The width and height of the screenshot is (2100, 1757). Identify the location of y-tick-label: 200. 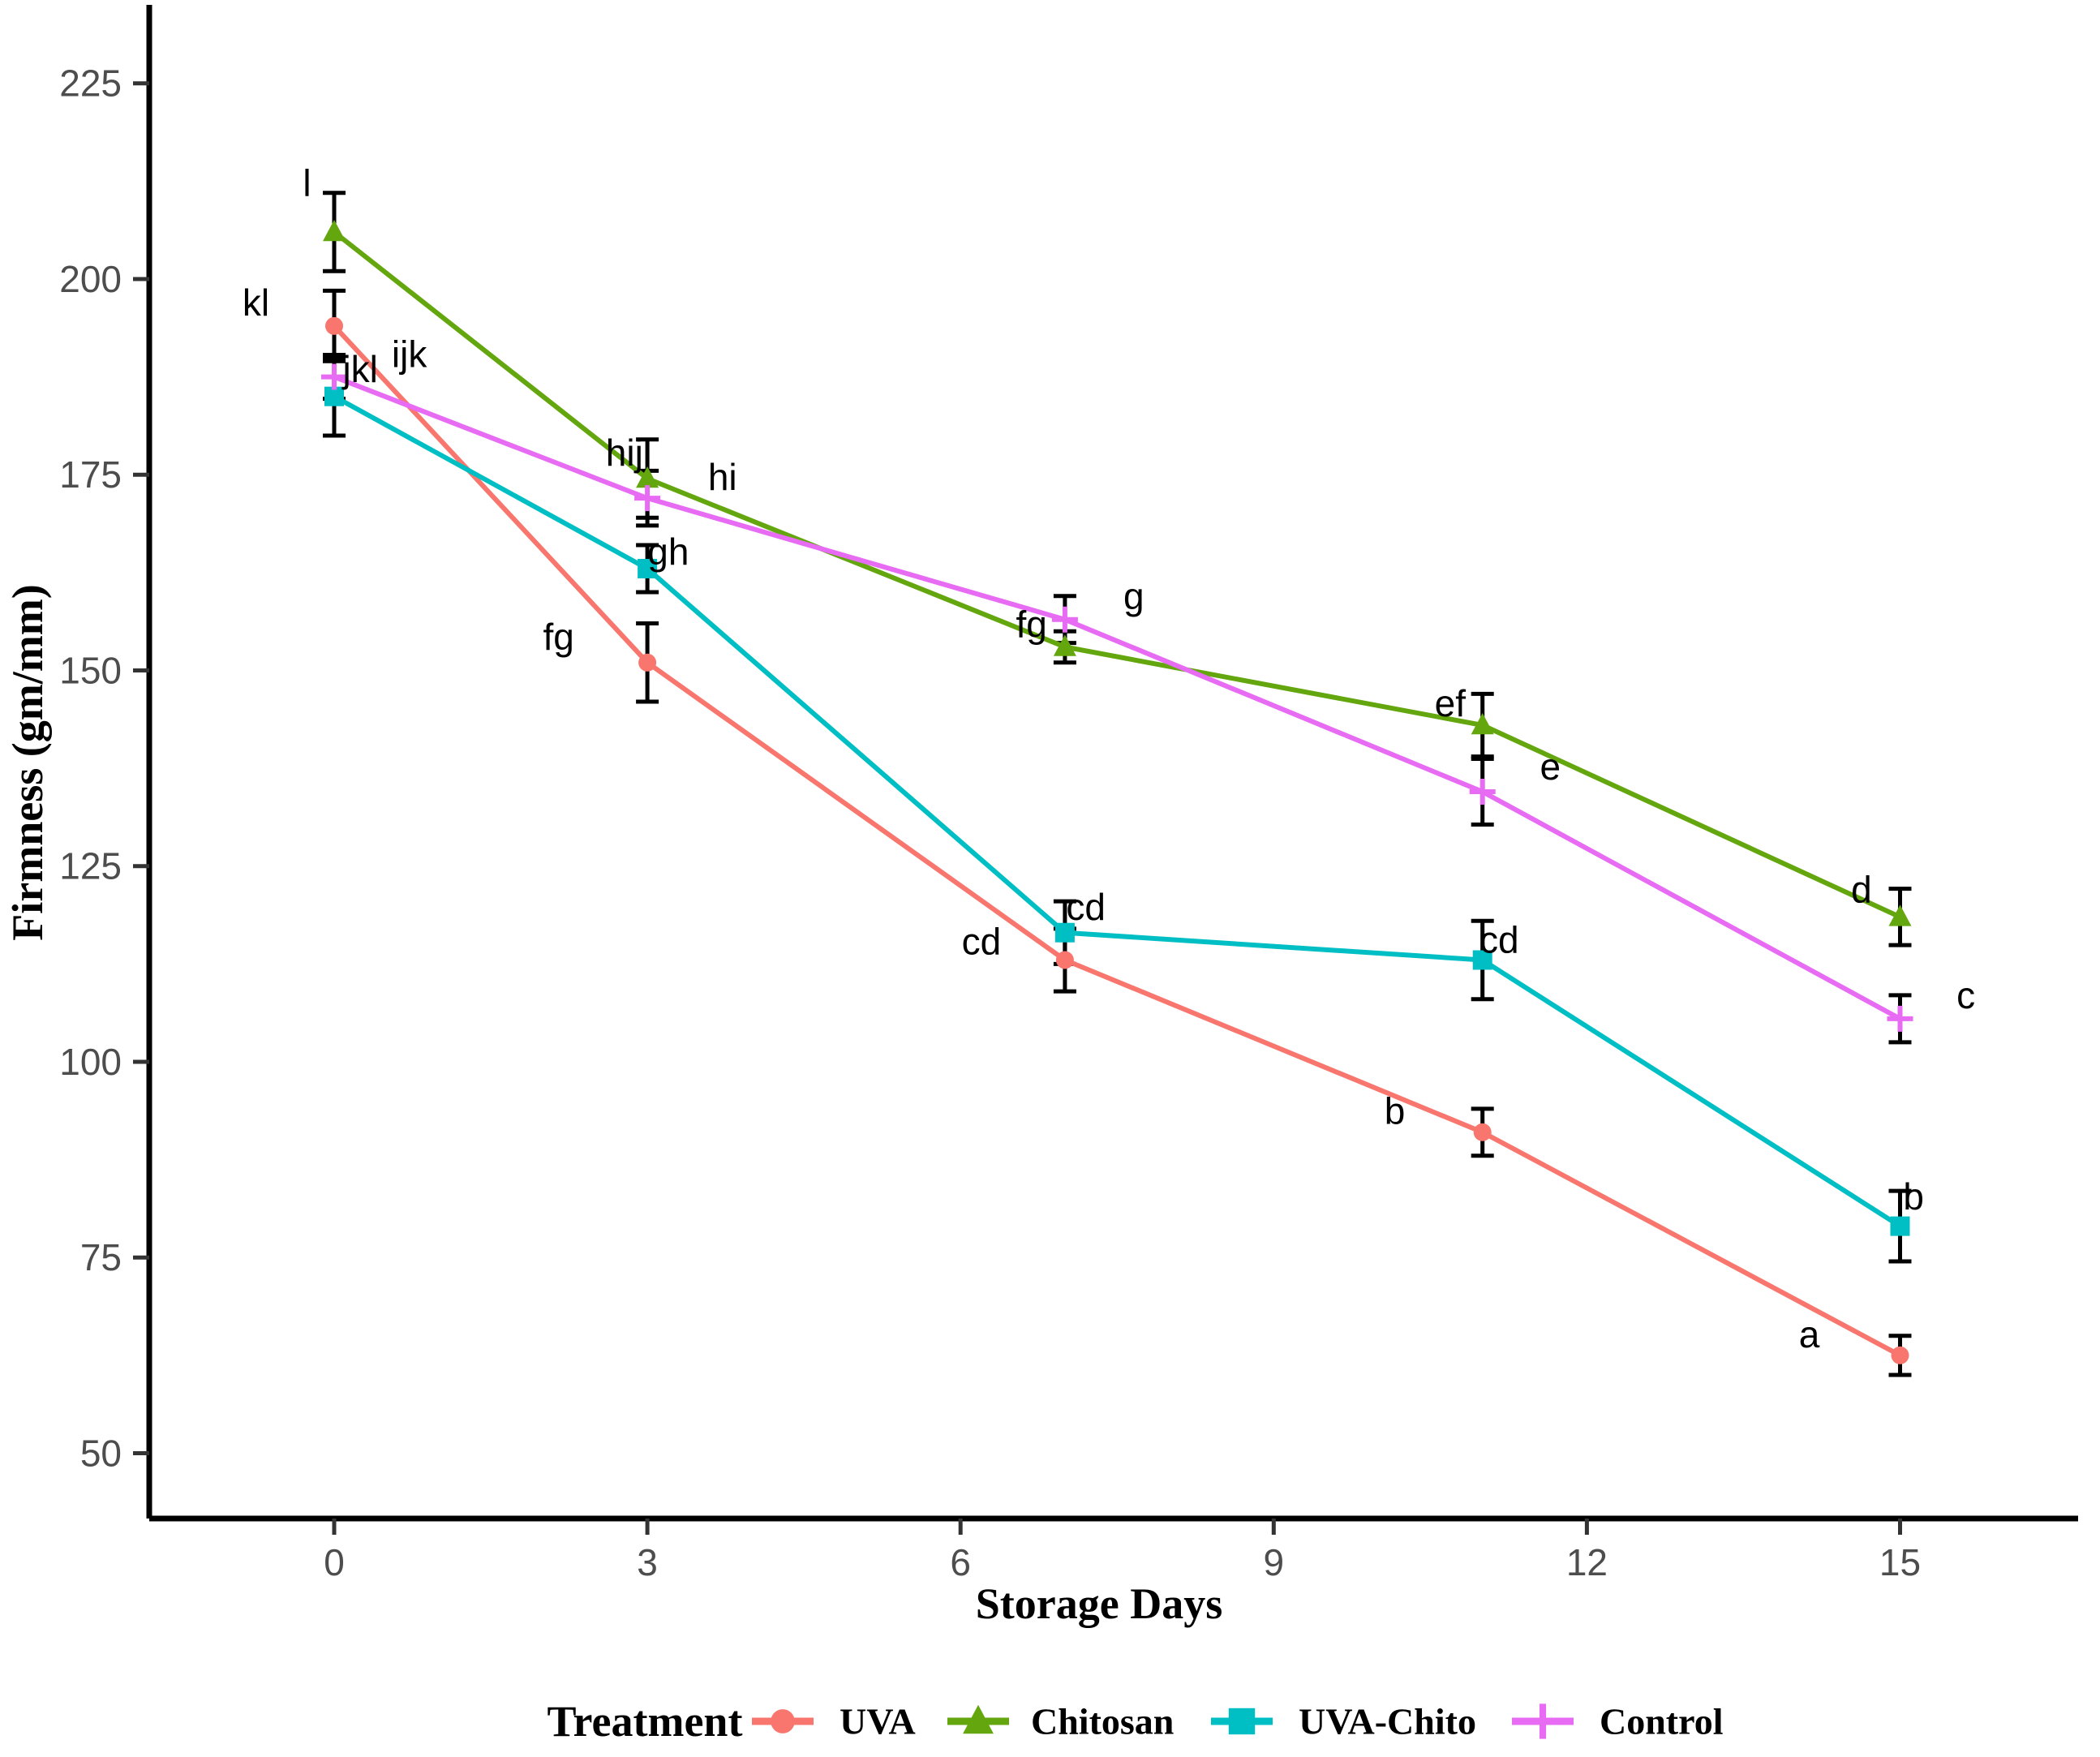
(90, 279).